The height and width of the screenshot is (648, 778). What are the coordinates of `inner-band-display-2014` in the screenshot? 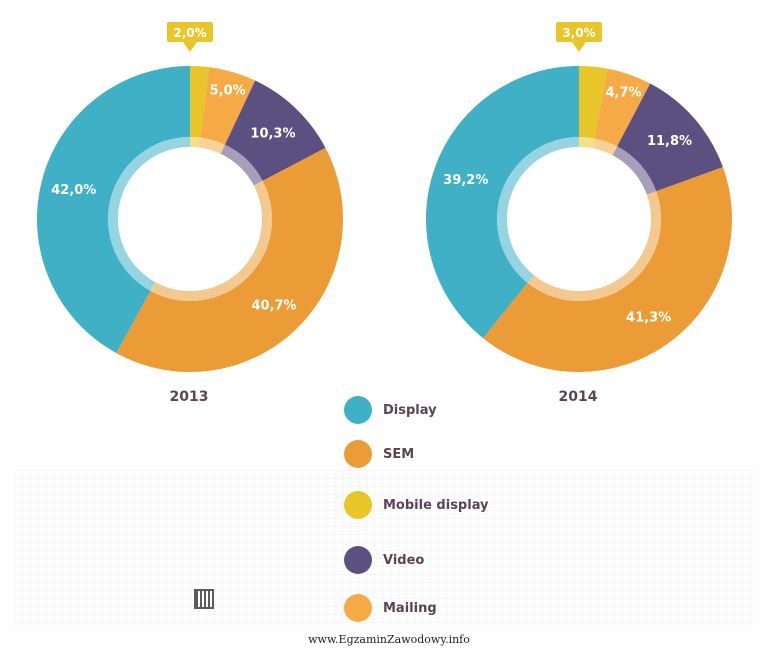 It's located at (537, 210).